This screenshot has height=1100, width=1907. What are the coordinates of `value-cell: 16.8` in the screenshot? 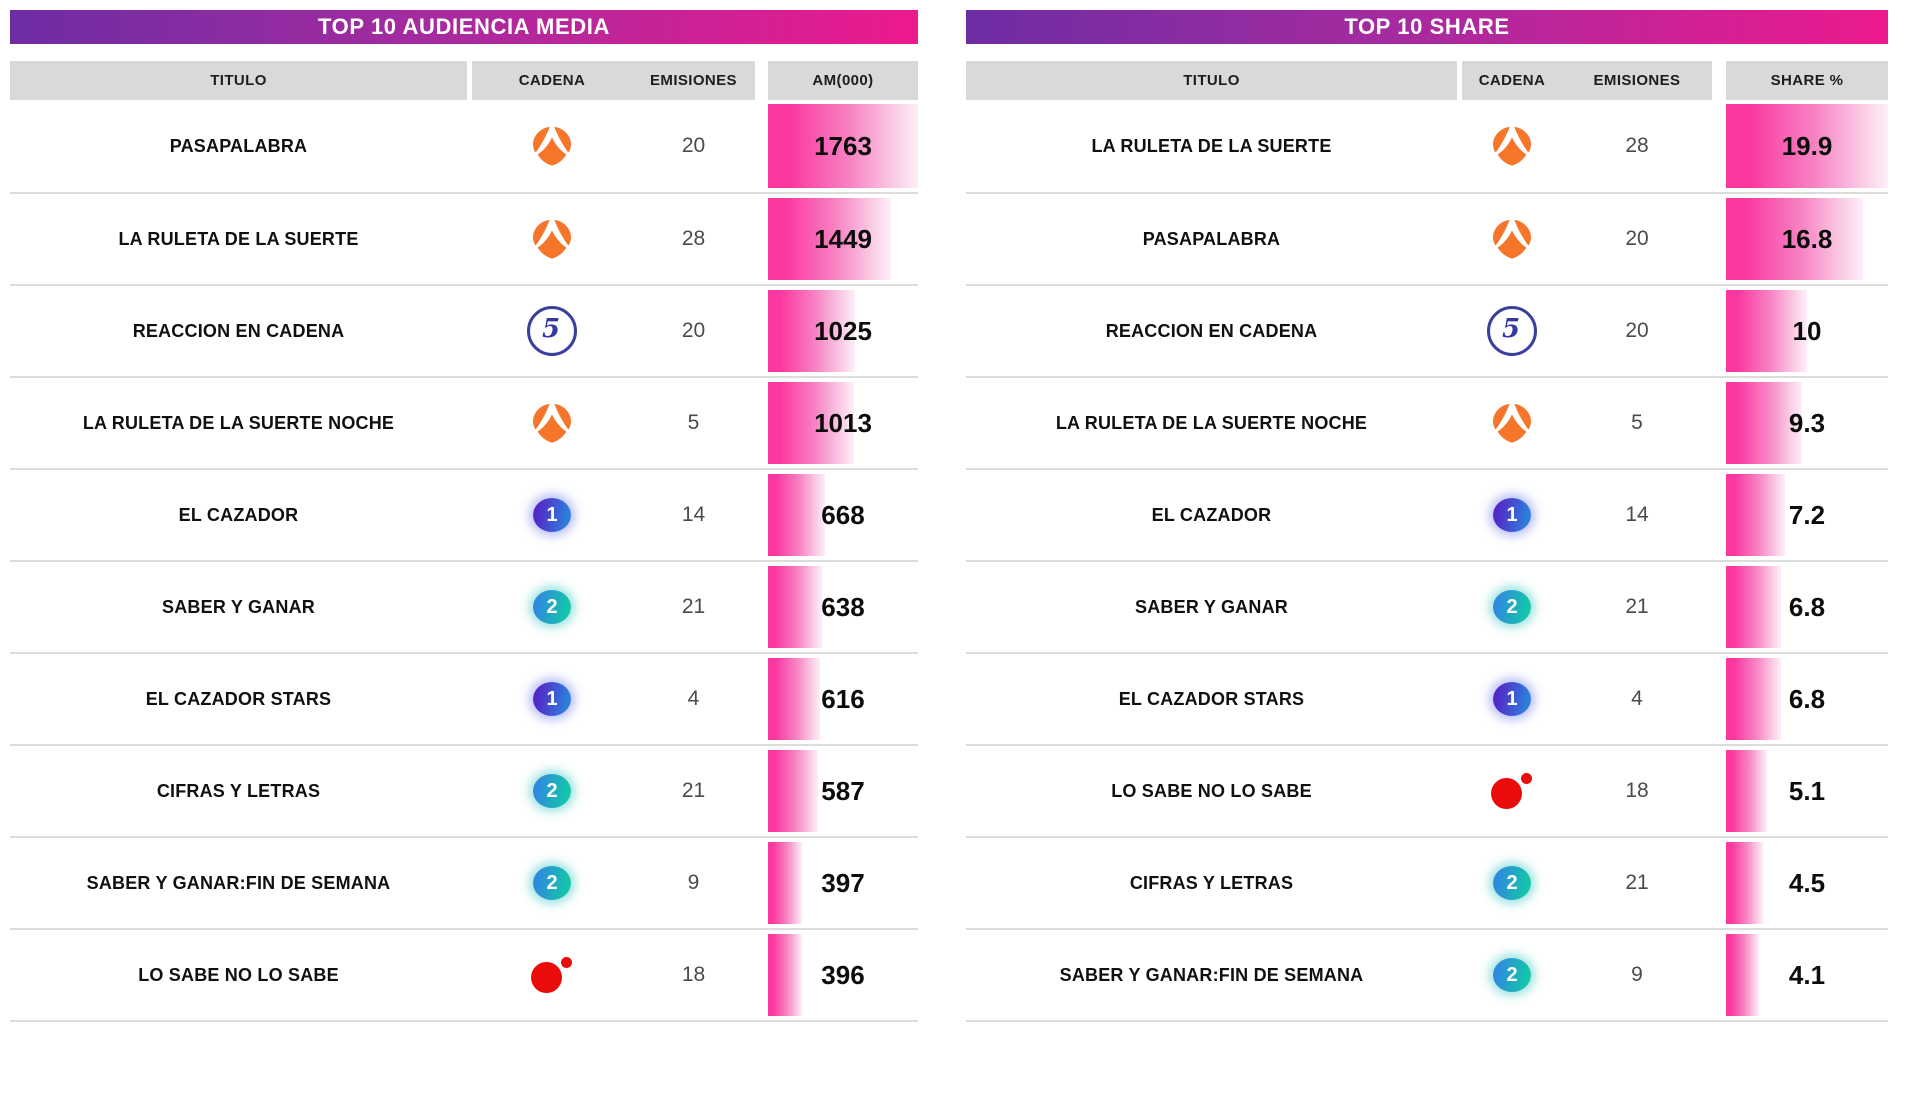 It's located at (1807, 239).